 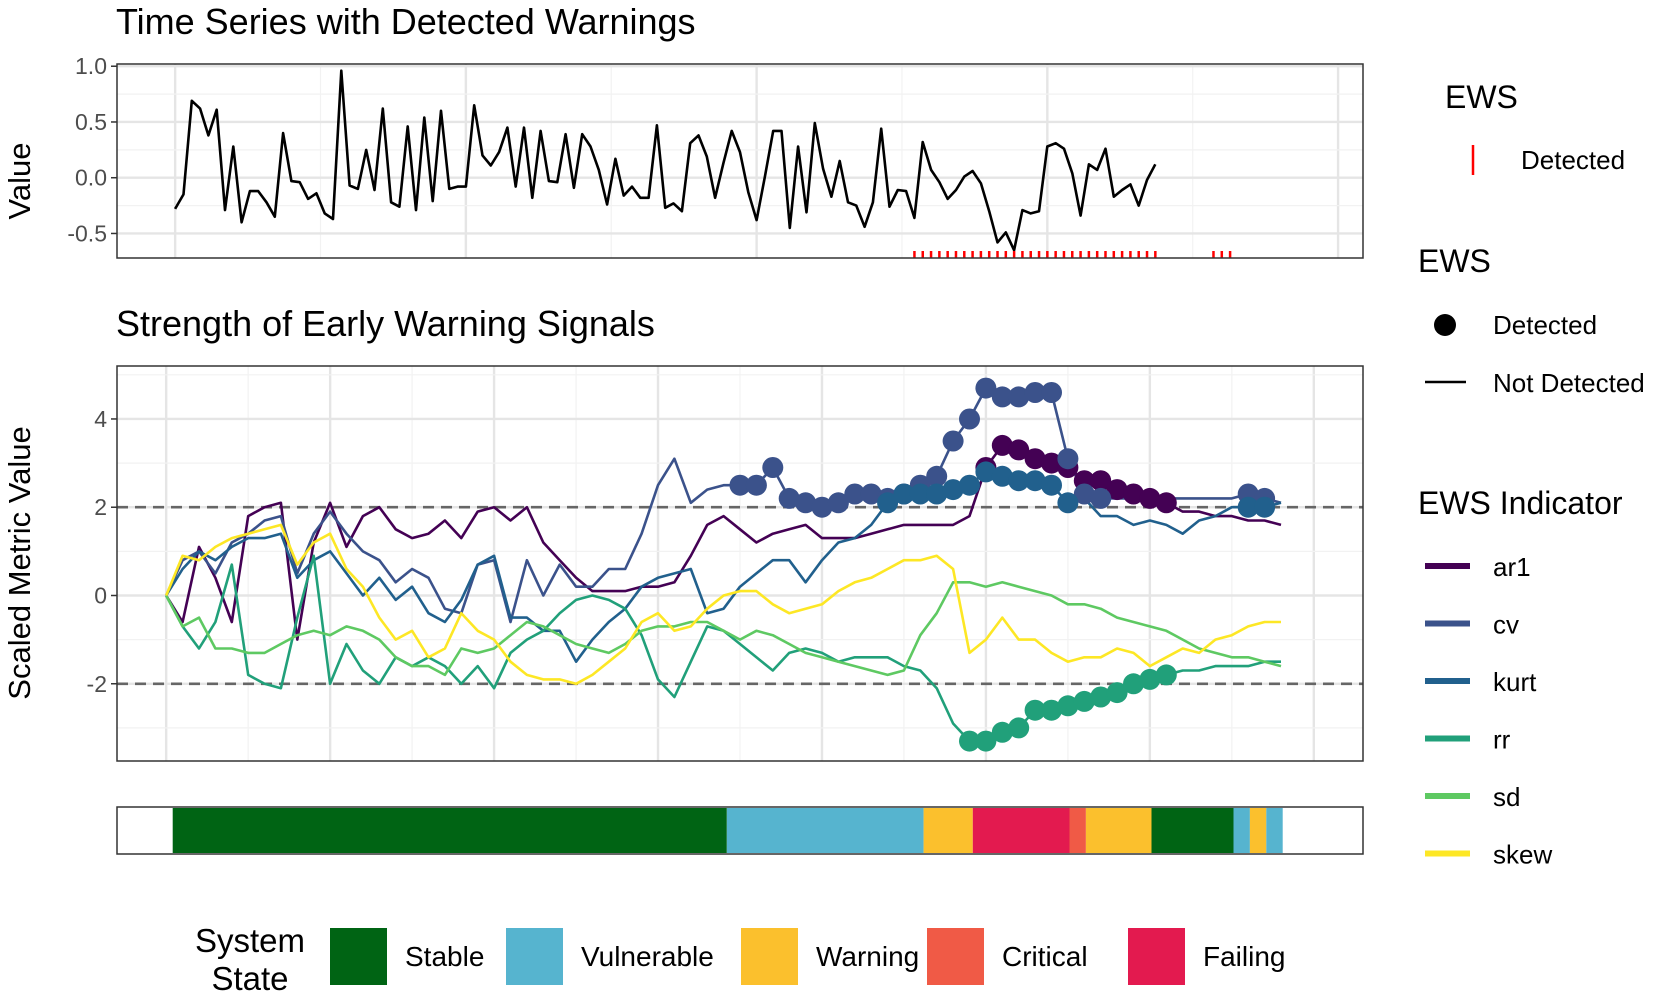 I want to click on ews-ytick-label: 2, so click(x=100, y=507).